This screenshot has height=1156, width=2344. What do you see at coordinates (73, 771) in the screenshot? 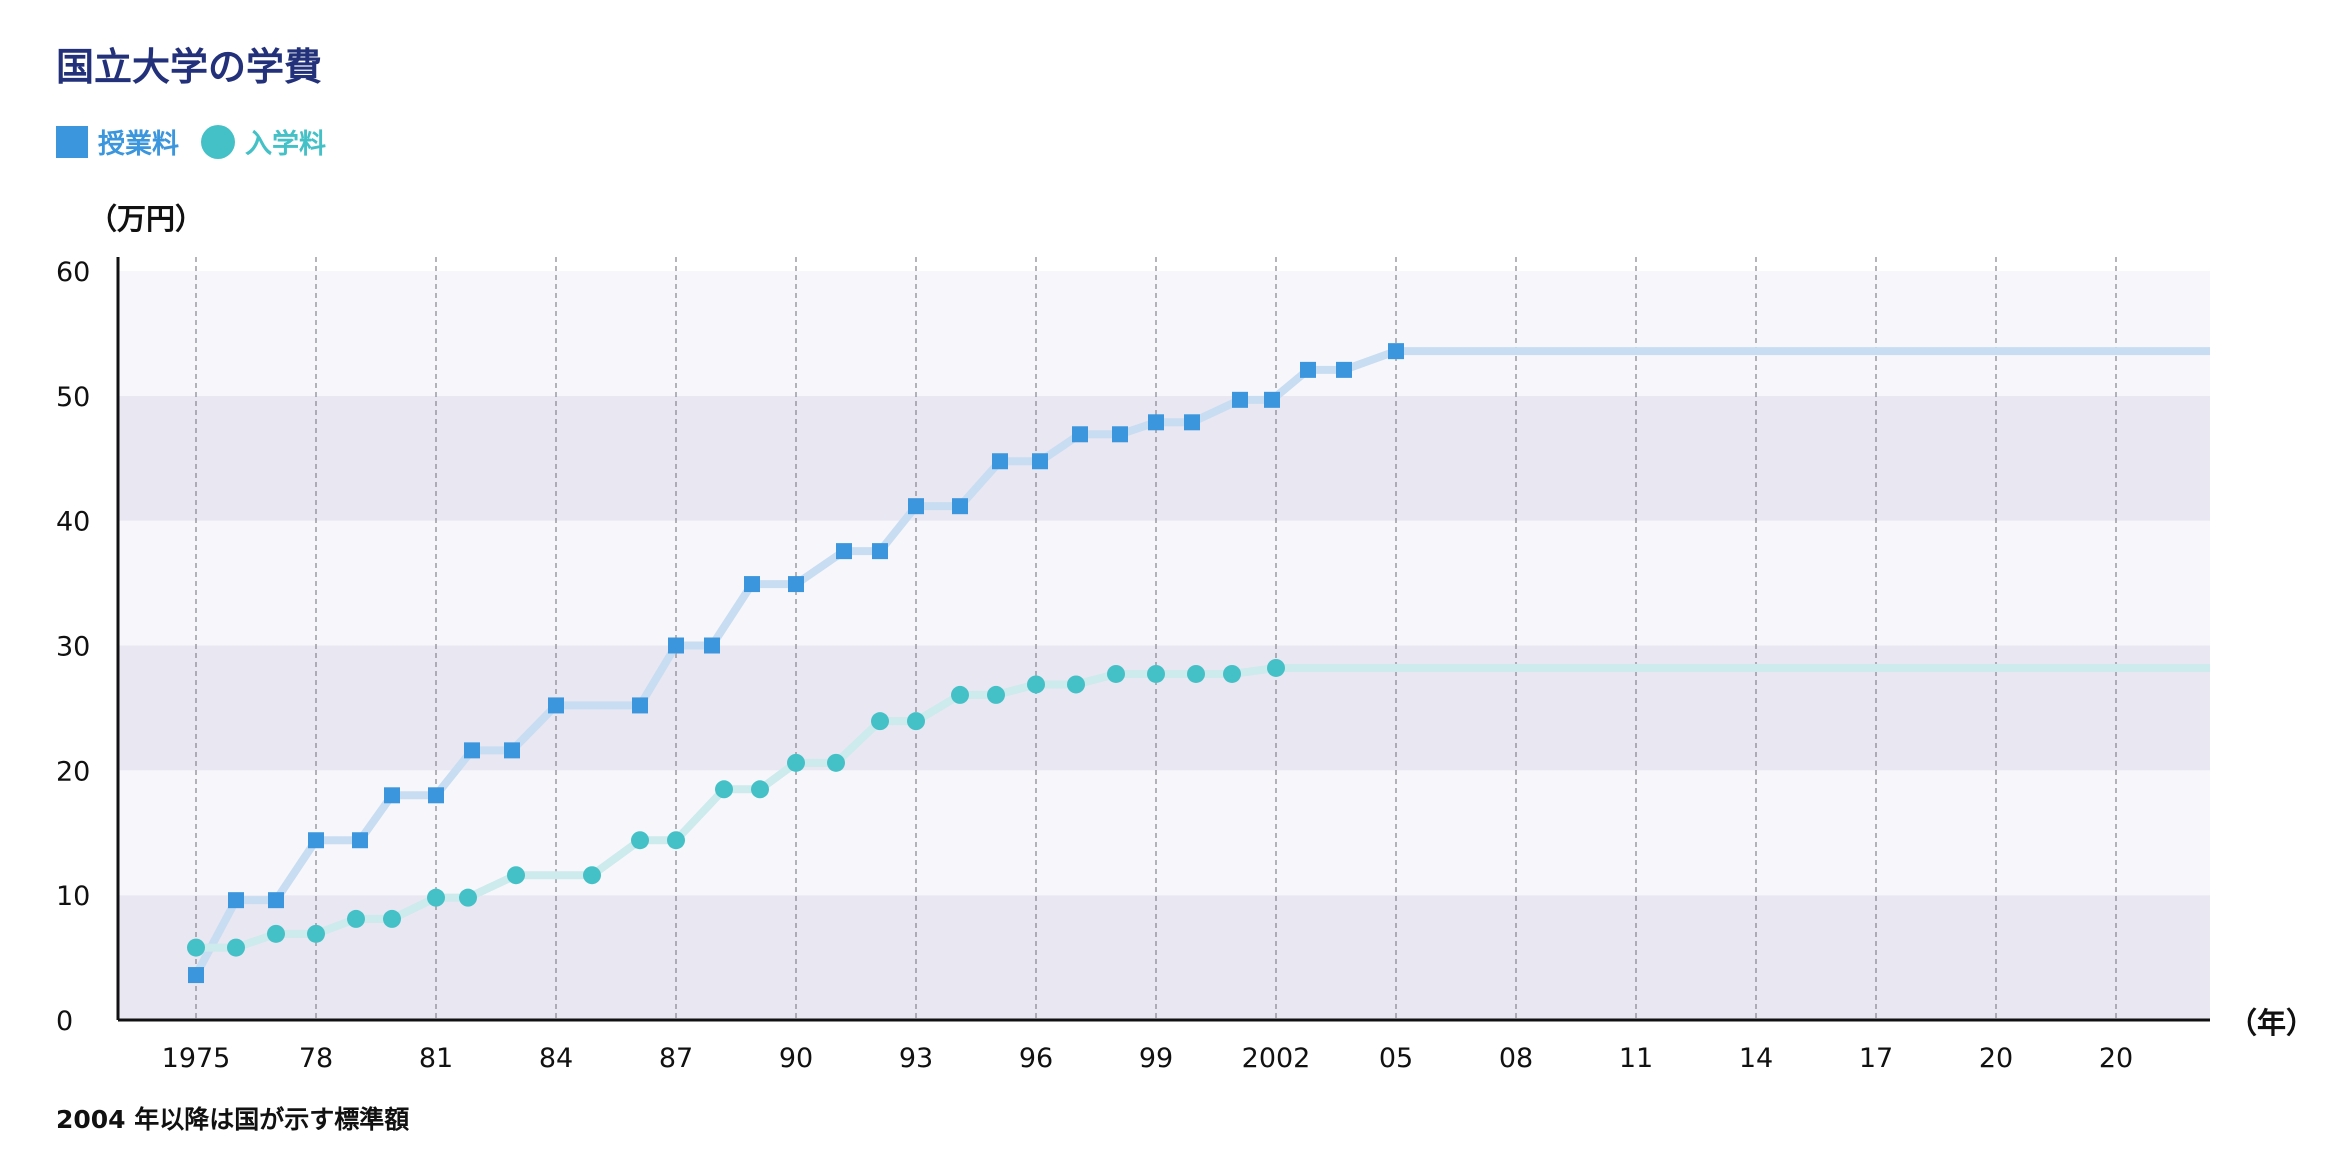
I see `y-tick-label: 20` at bounding box center [73, 771].